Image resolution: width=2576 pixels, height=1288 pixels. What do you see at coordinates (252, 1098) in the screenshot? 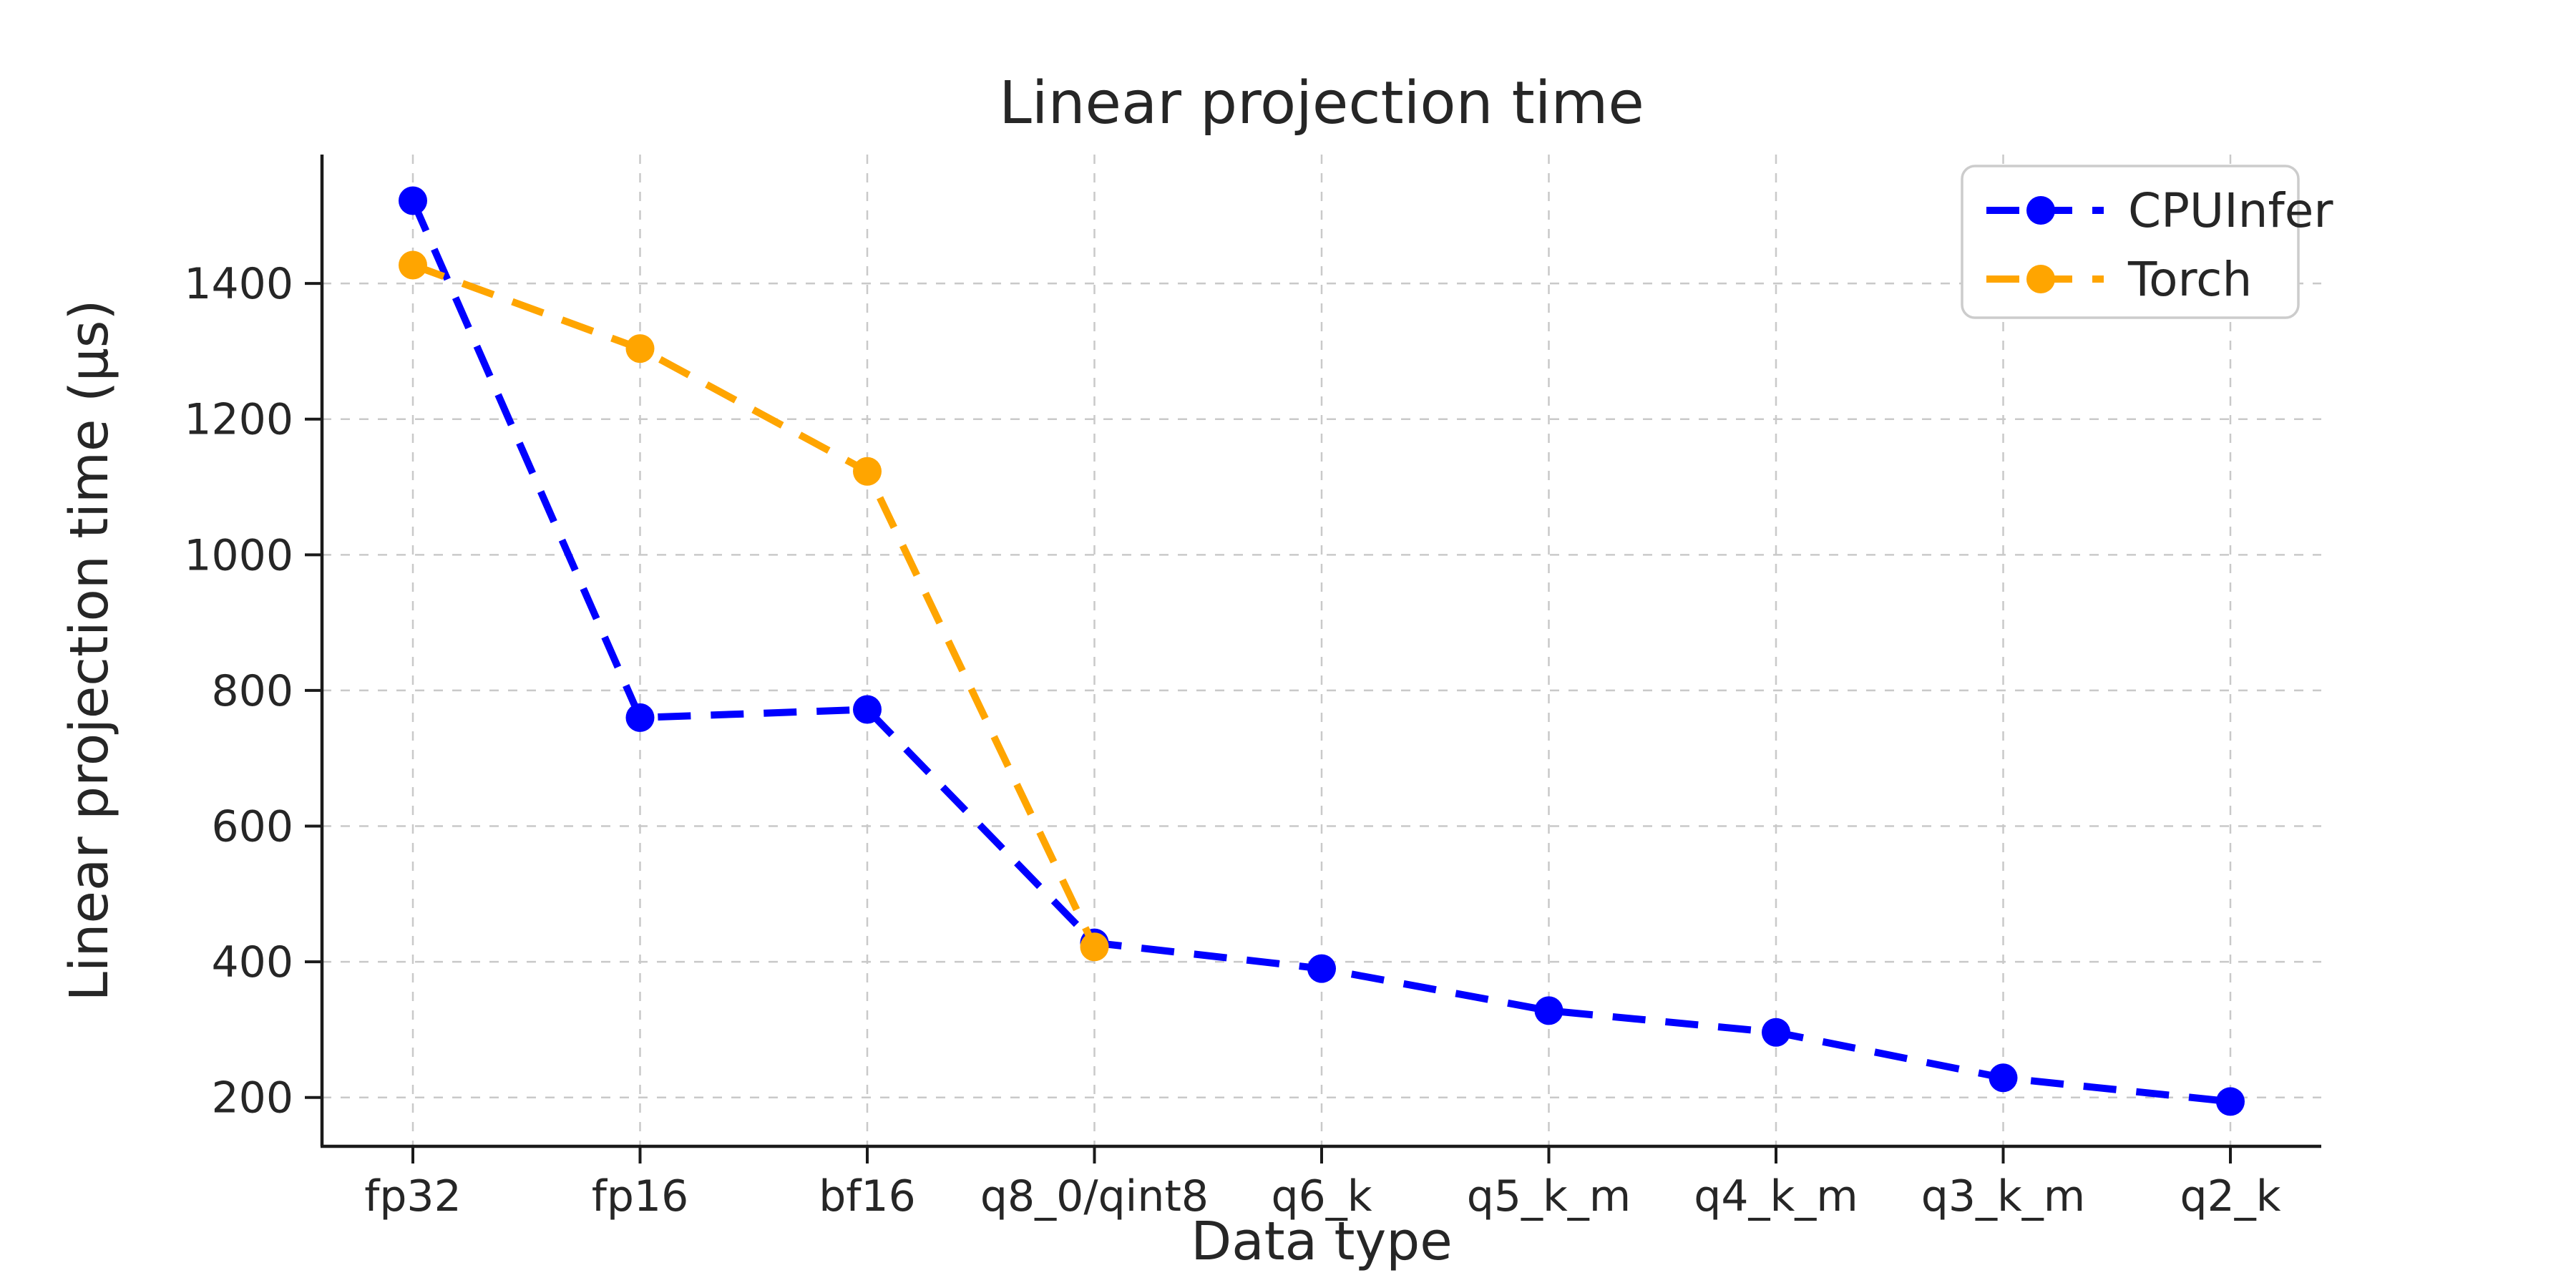
I see `y-tick-label: 200` at bounding box center [252, 1098].